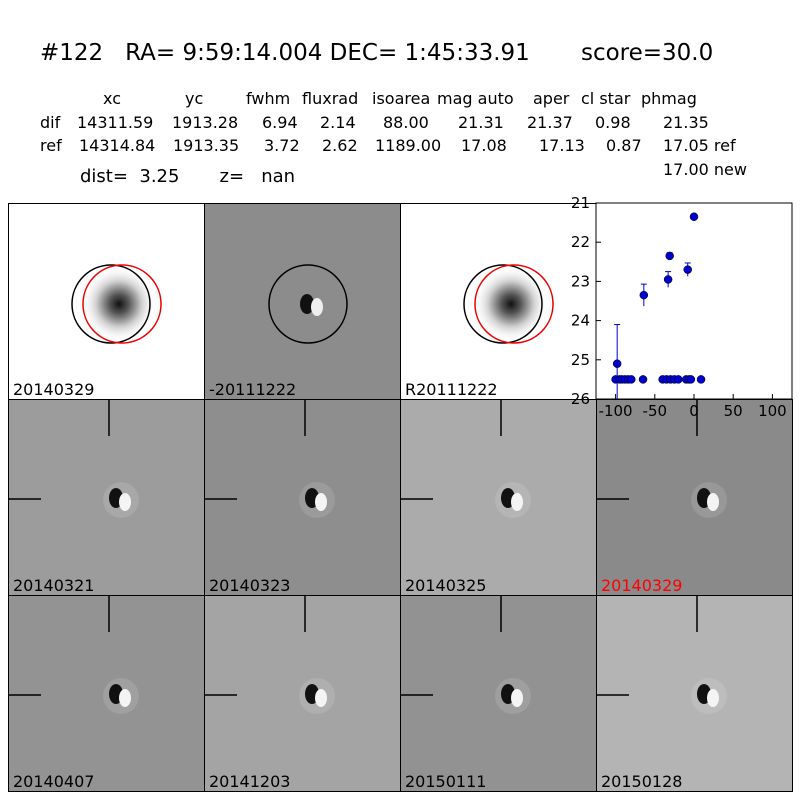 This screenshot has height=800, width=800. Describe the element at coordinates (115, 122) in the screenshot. I see `dif-xc: 14311.59` at that location.